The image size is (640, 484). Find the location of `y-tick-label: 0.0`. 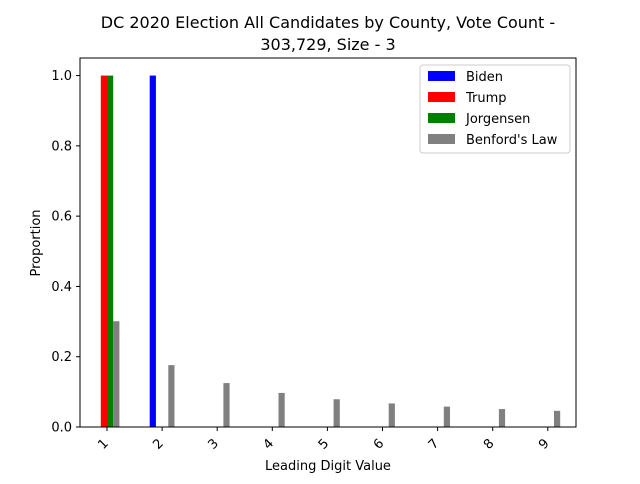

y-tick-label: 0.0 is located at coordinates (61, 428).